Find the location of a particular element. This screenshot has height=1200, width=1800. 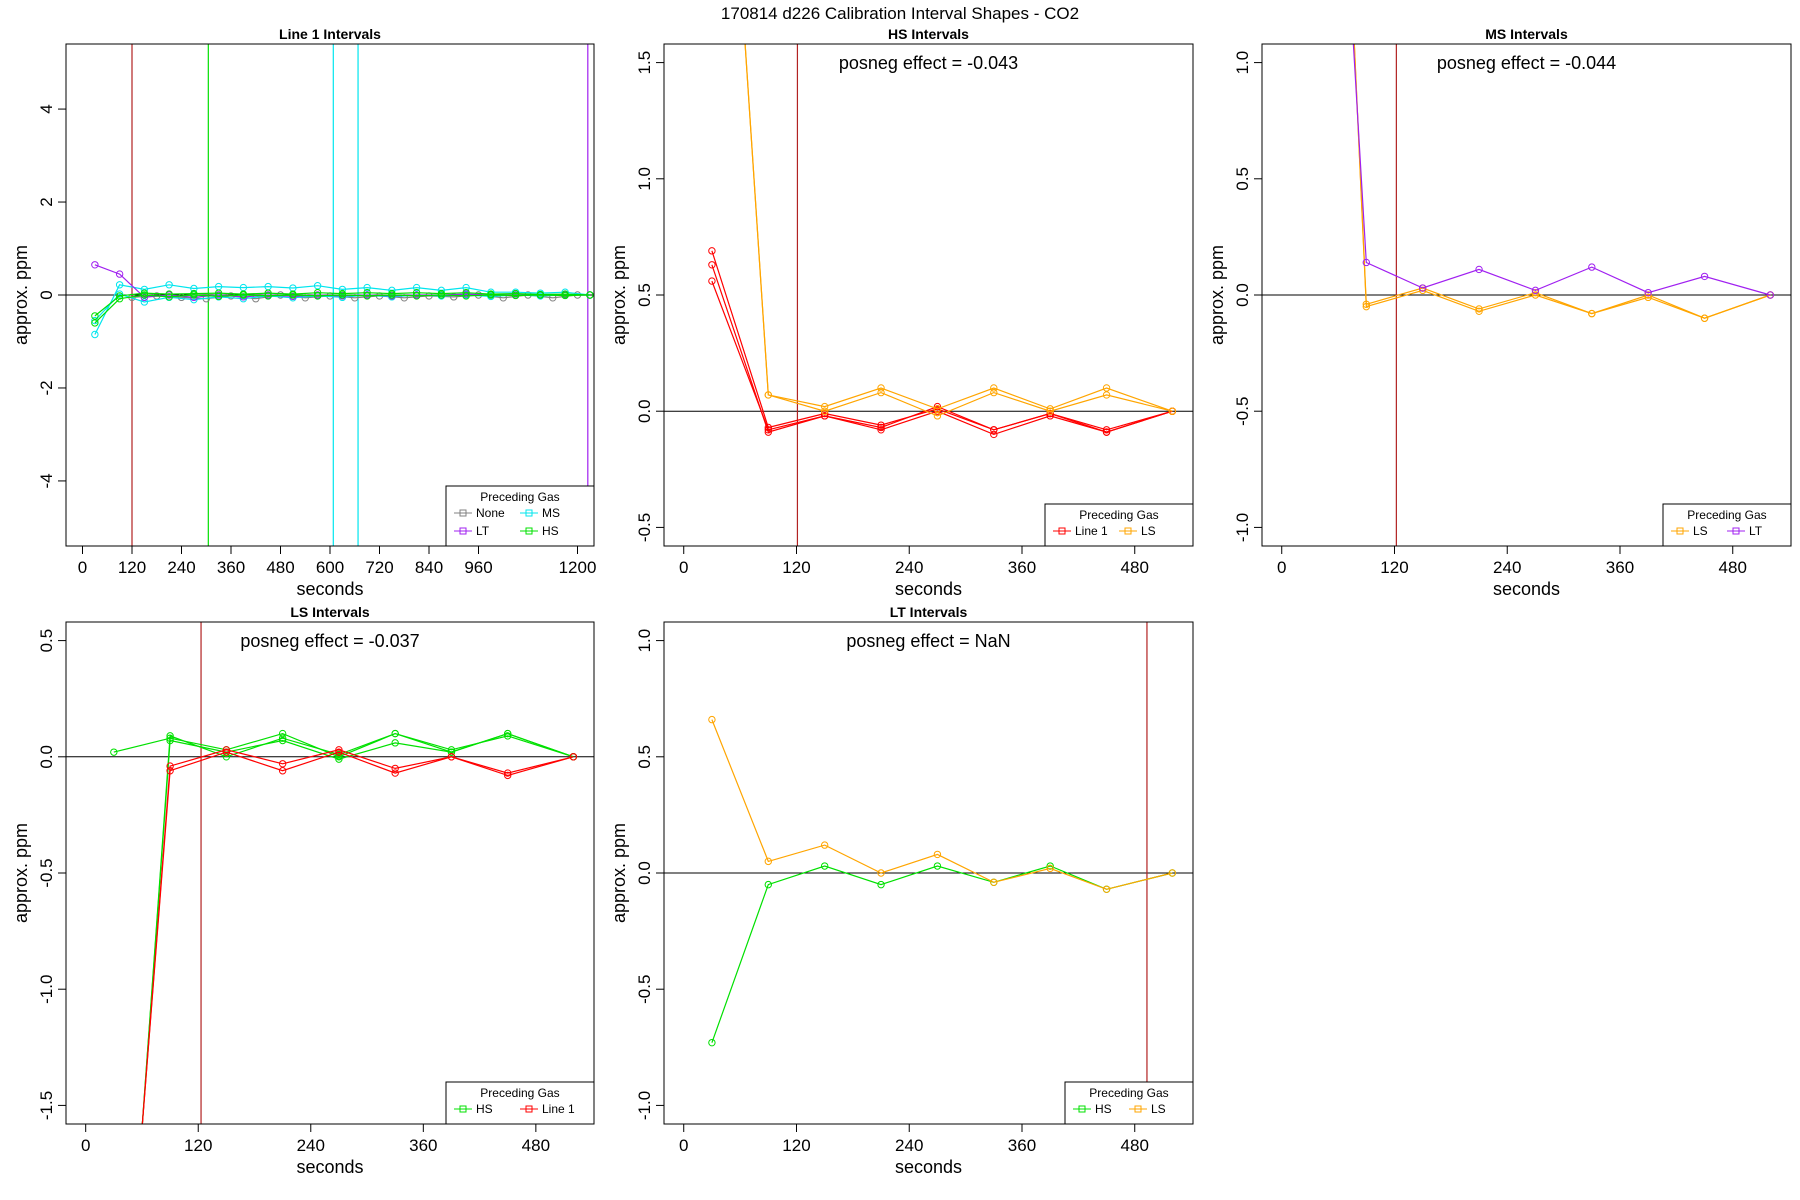

legend-entry: LT is located at coordinates (1756, 531).